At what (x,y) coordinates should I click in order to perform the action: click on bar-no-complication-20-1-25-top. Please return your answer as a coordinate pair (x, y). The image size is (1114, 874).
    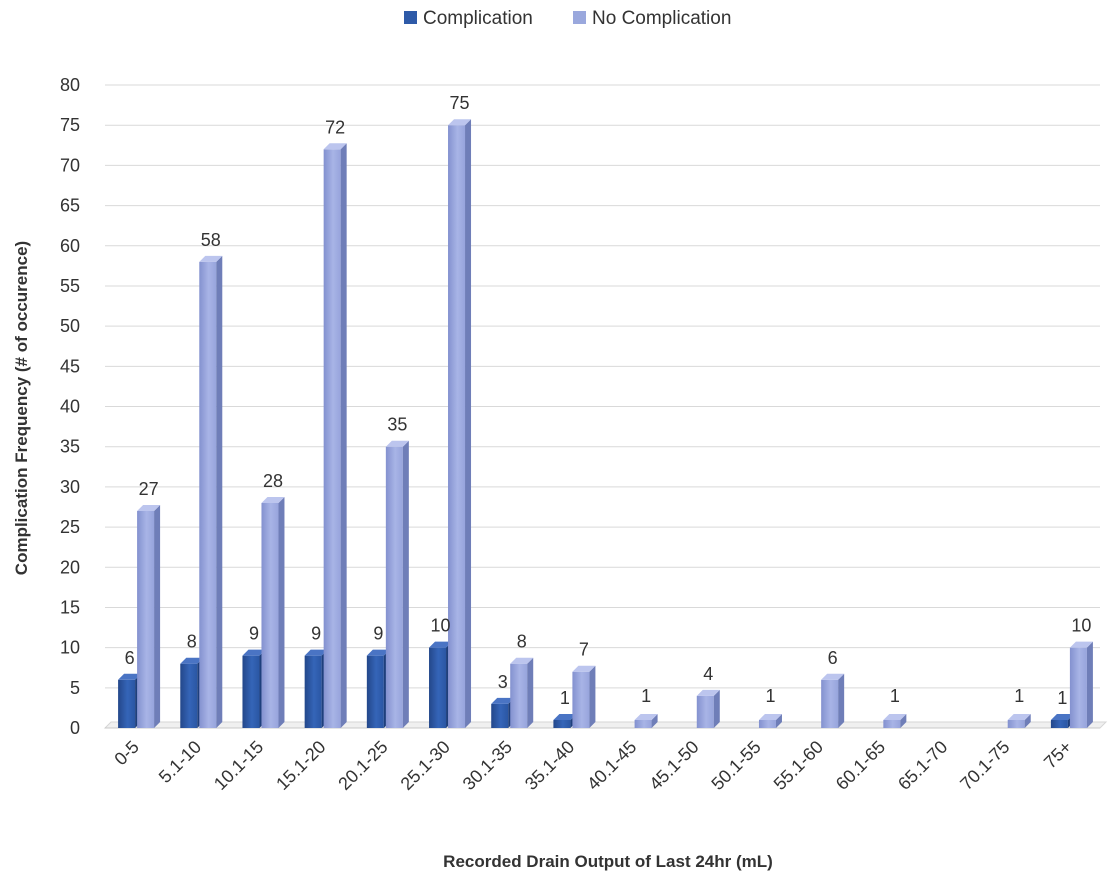
    Looking at the image, I should click on (397, 443).